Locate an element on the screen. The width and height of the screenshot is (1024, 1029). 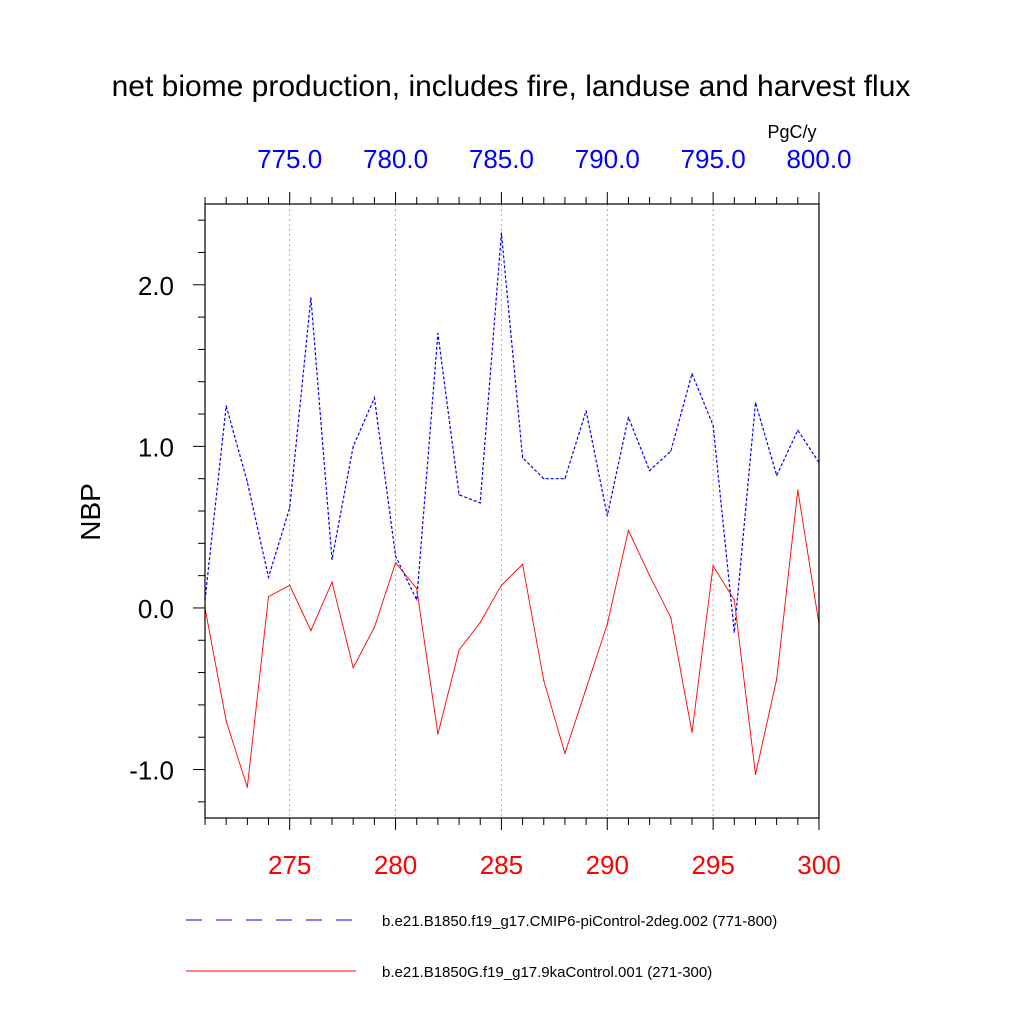
bottom-tick-label-280: 280 is located at coordinates (395, 865).